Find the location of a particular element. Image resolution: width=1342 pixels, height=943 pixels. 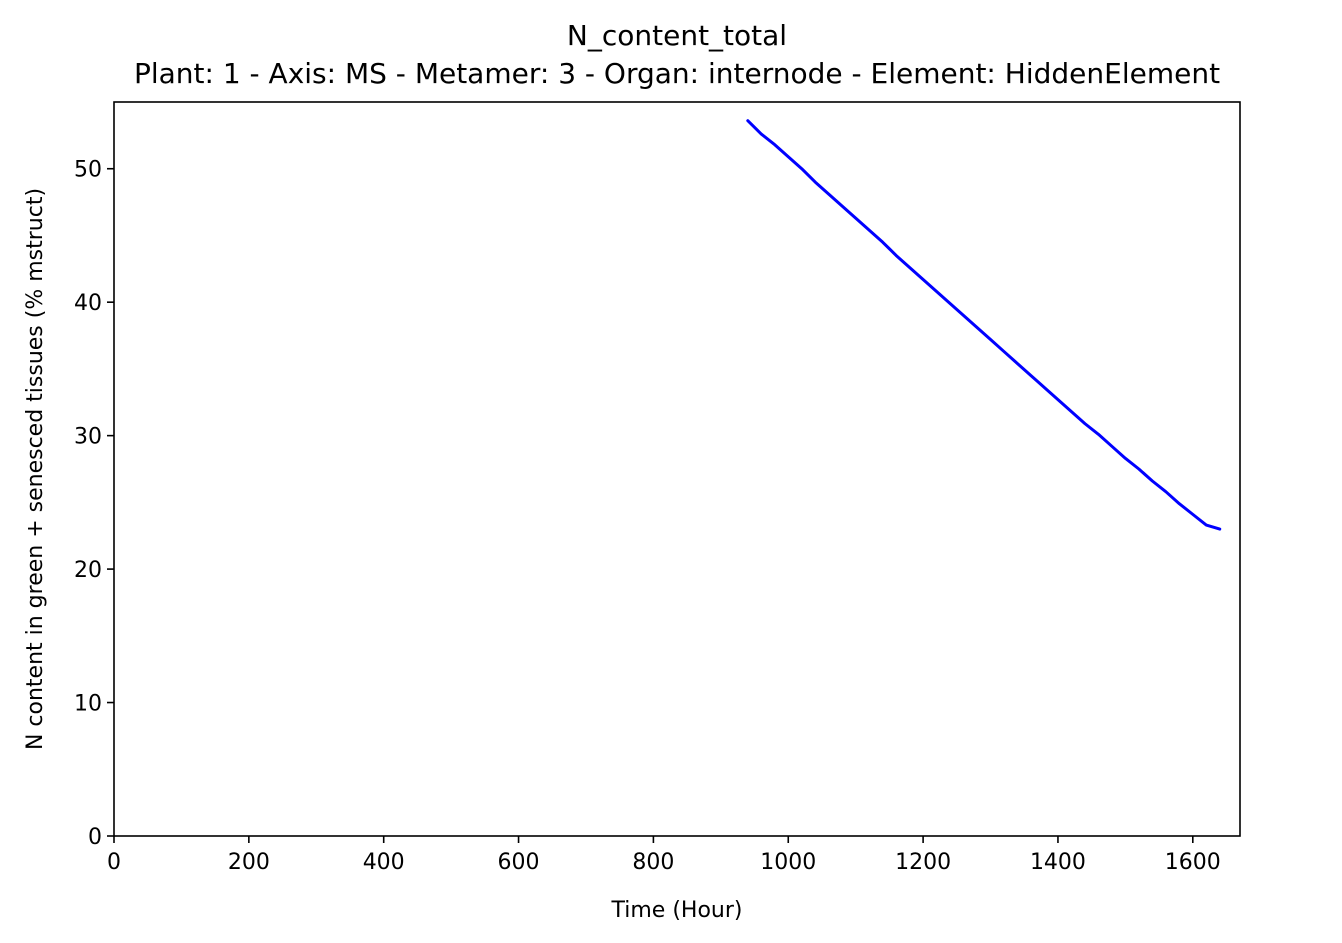

x-axis-label: Time (Hour) is located at coordinates (677, 910).